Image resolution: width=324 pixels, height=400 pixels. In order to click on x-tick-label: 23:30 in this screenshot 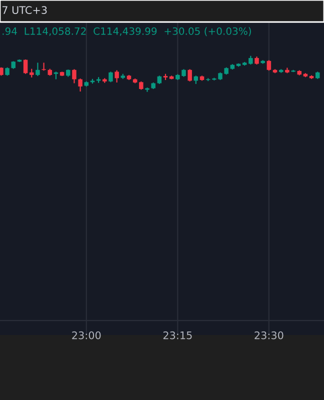, I will do `click(269, 335)`.